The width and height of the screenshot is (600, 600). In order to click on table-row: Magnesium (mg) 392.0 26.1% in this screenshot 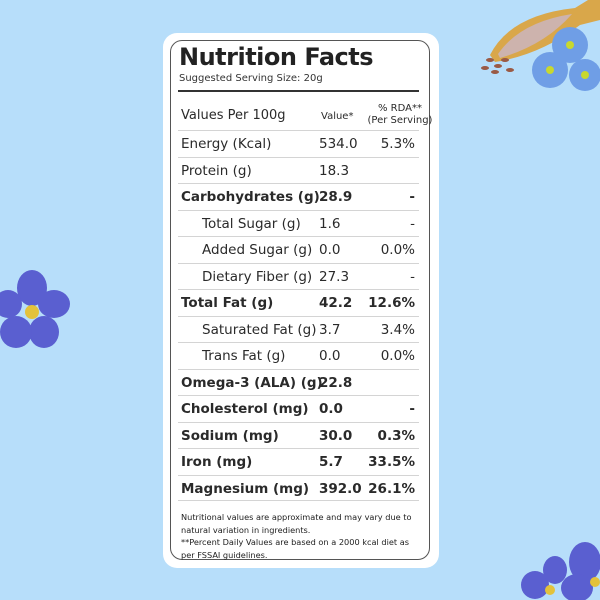, I will do `click(298, 487)`.